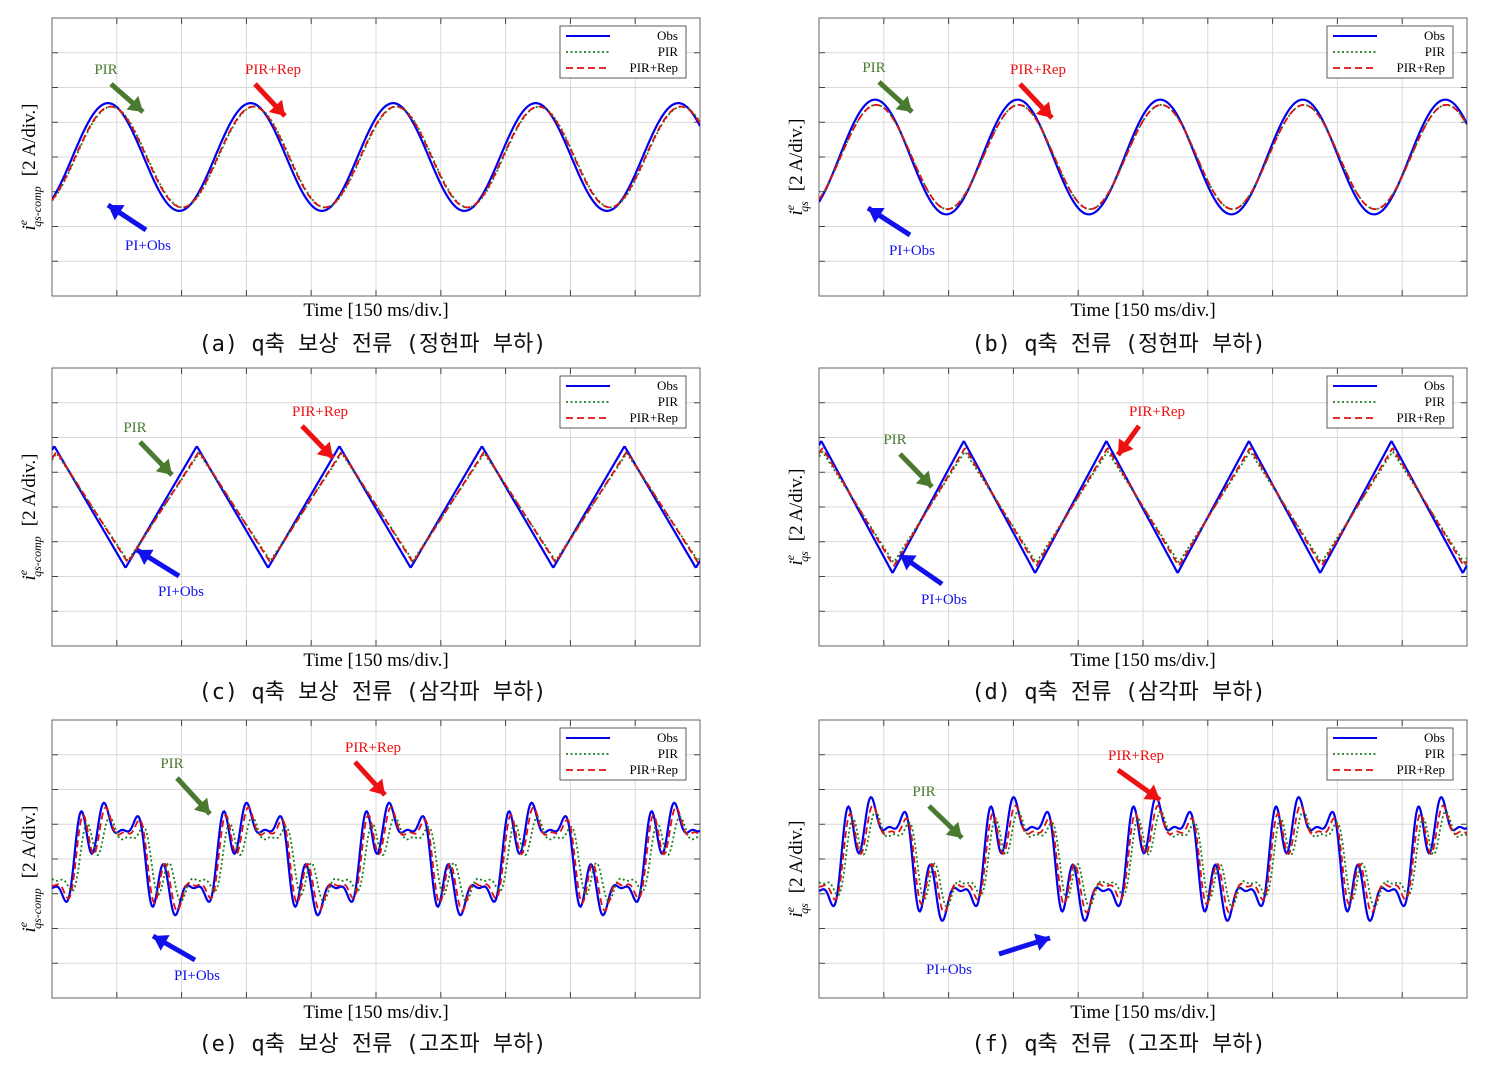 The image size is (1491, 1076). Describe the element at coordinates (1142, 660) in the screenshot. I see `x-axis-label-d: Time [150 ms/div.]` at that location.